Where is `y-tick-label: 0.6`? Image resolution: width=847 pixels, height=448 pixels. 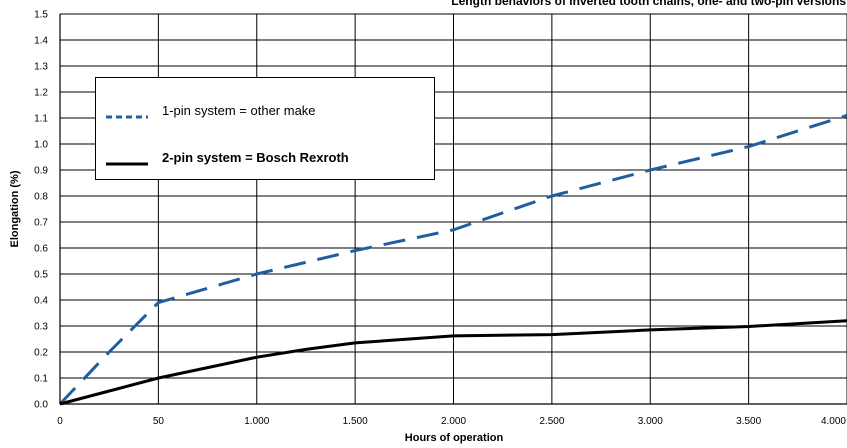 y-tick-label: 0.6 is located at coordinates (41, 249).